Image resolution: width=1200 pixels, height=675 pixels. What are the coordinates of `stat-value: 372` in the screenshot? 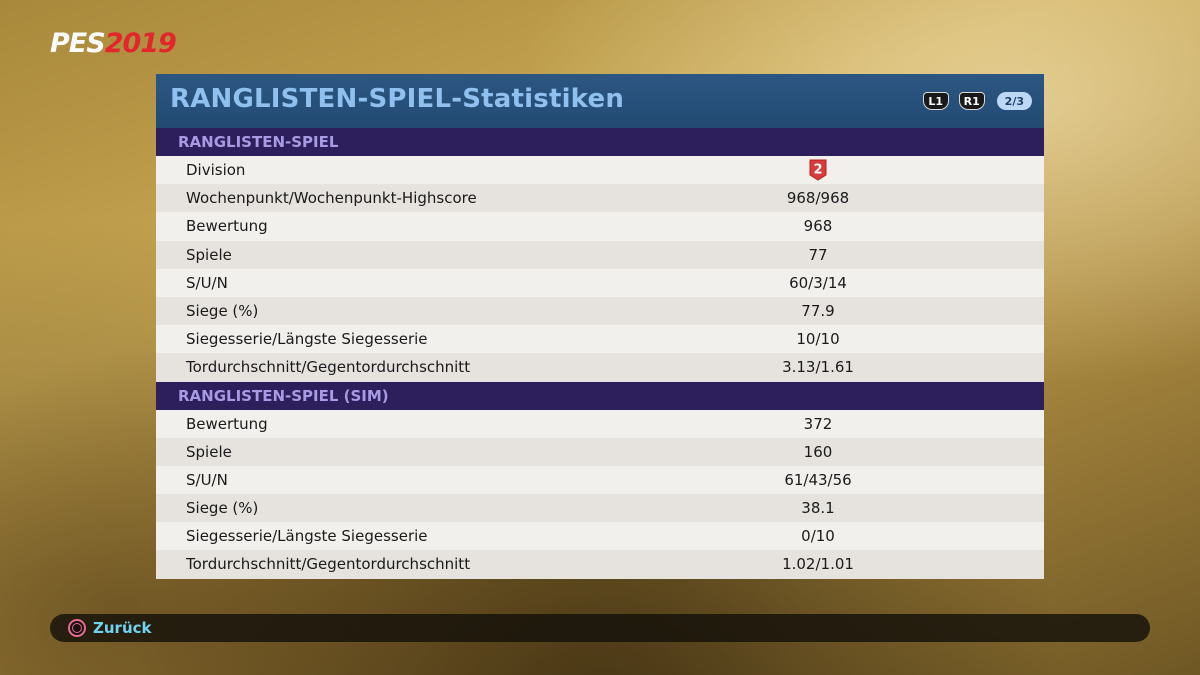 It's located at (818, 423).